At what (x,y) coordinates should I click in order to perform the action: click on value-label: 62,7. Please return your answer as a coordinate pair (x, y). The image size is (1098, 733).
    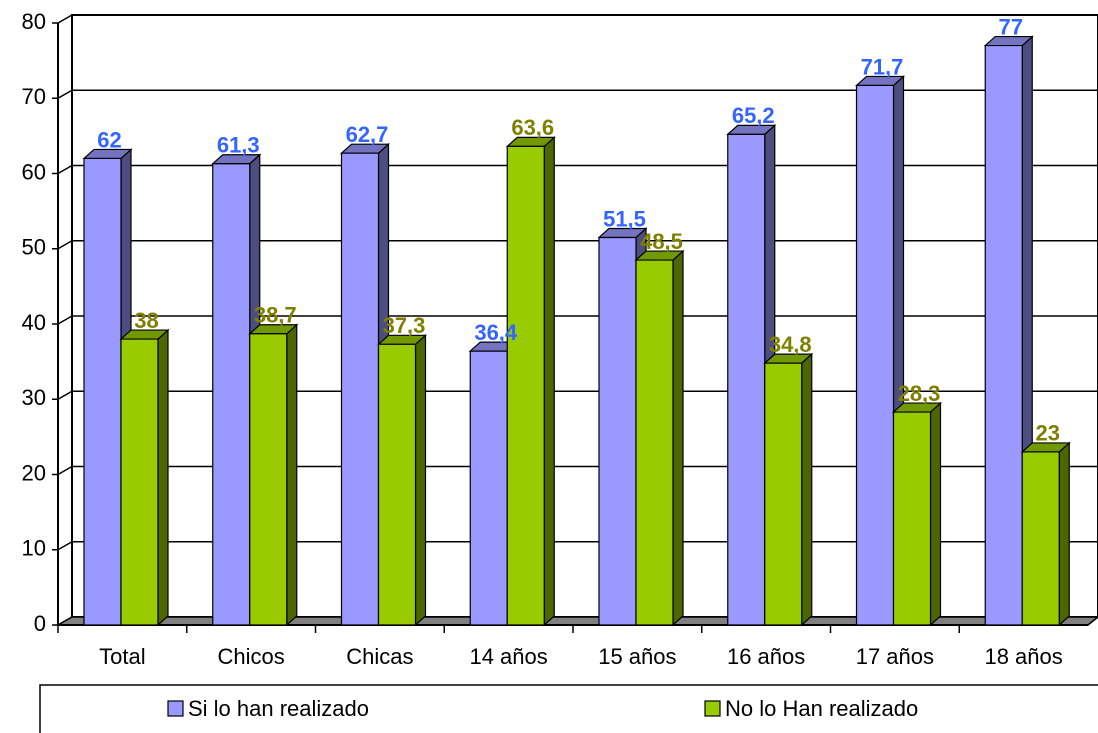
    Looking at the image, I should click on (367, 134).